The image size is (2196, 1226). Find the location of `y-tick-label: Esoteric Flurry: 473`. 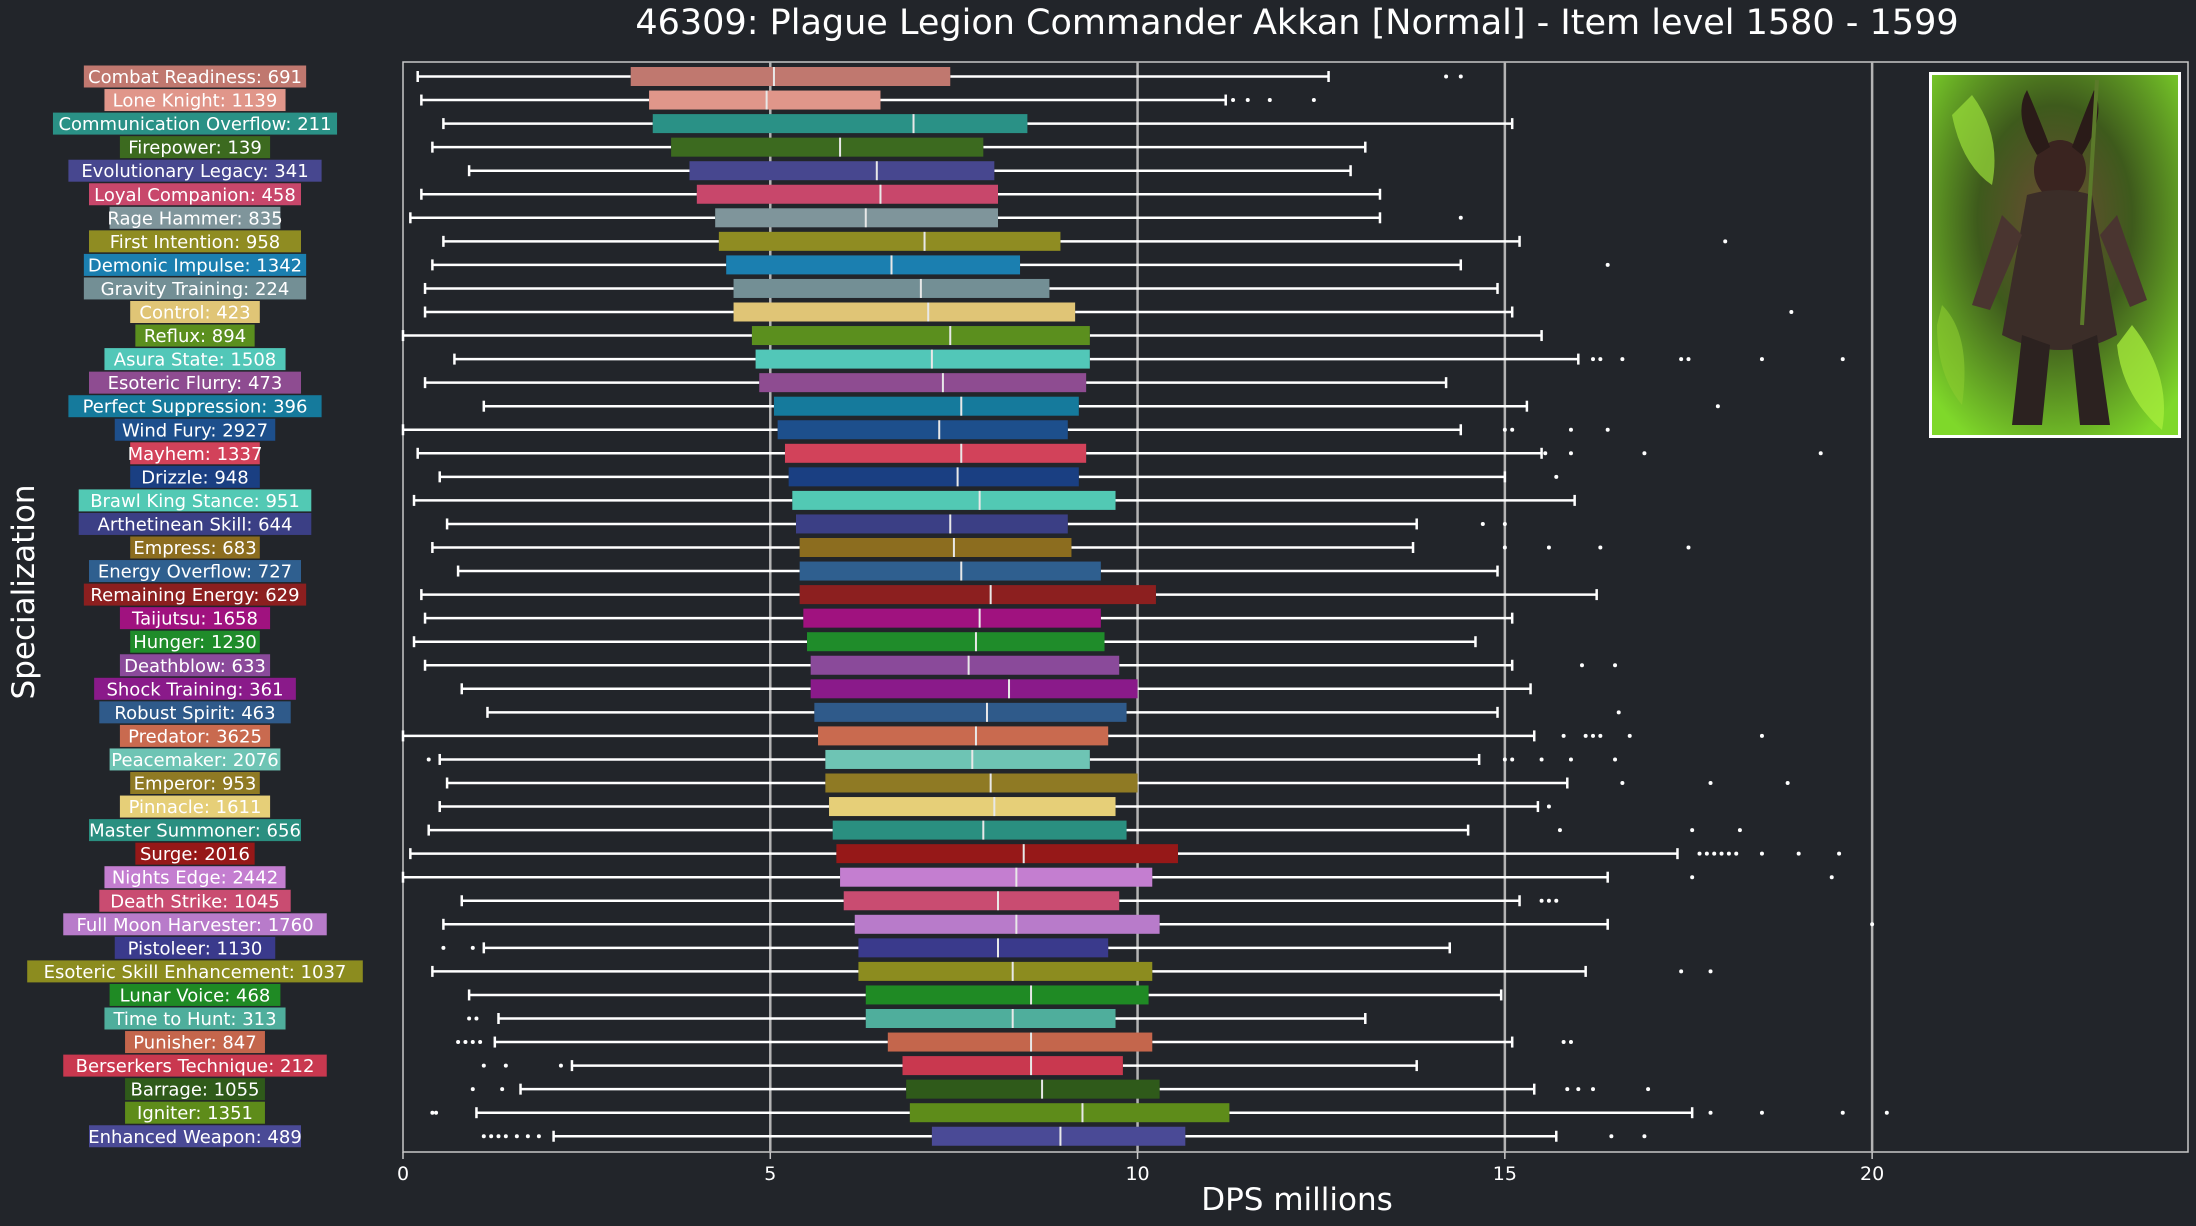

y-tick-label: Esoteric Flurry: 473 is located at coordinates (195, 383).